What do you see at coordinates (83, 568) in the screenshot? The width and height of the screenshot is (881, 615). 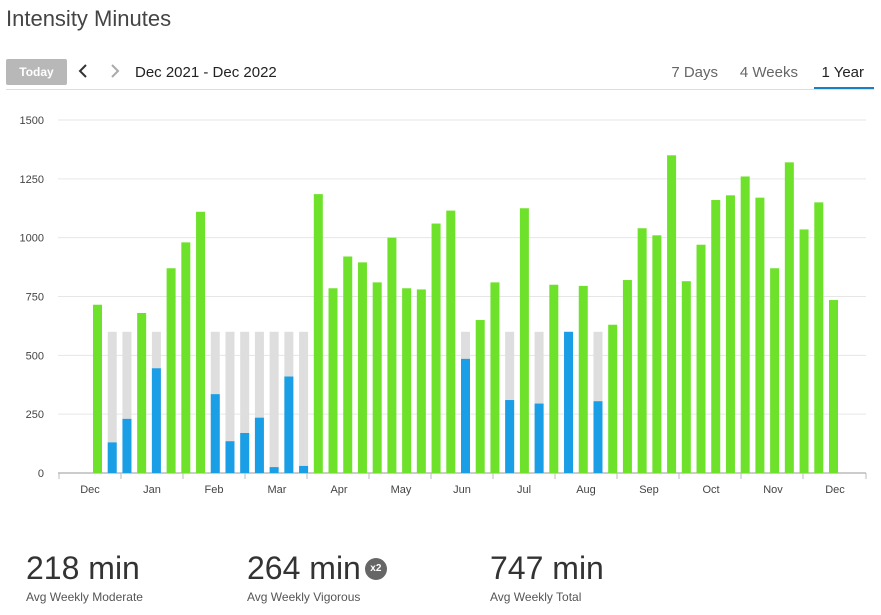 I see `stat-moderate-value: 218 min` at bounding box center [83, 568].